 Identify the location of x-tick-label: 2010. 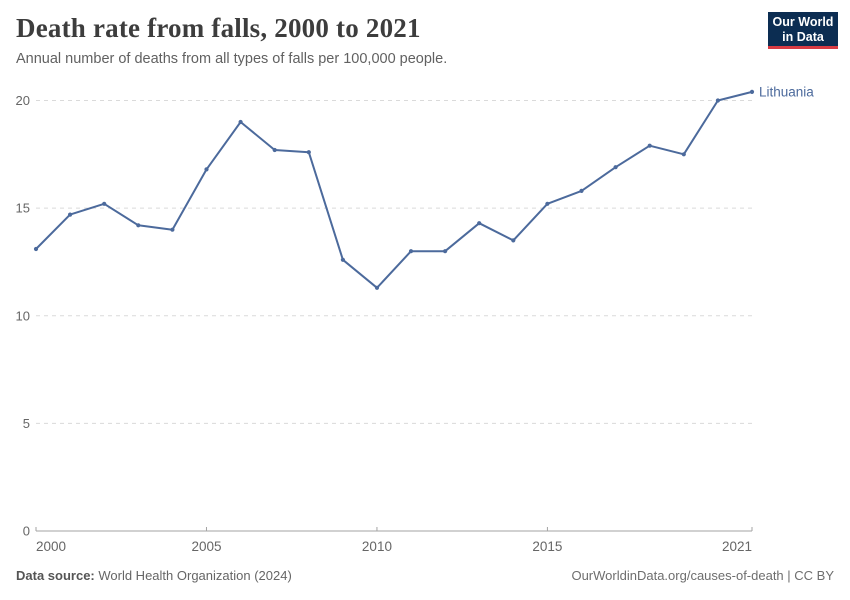
(377, 546).